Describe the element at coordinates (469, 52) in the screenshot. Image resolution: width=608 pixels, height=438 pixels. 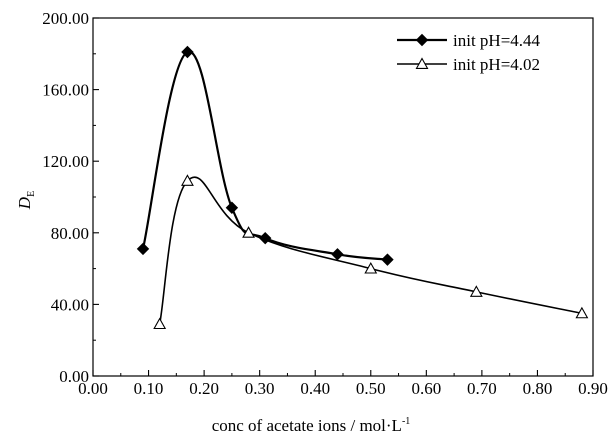
I see `legend: init pH=4.44 init pH=4.02` at that location.